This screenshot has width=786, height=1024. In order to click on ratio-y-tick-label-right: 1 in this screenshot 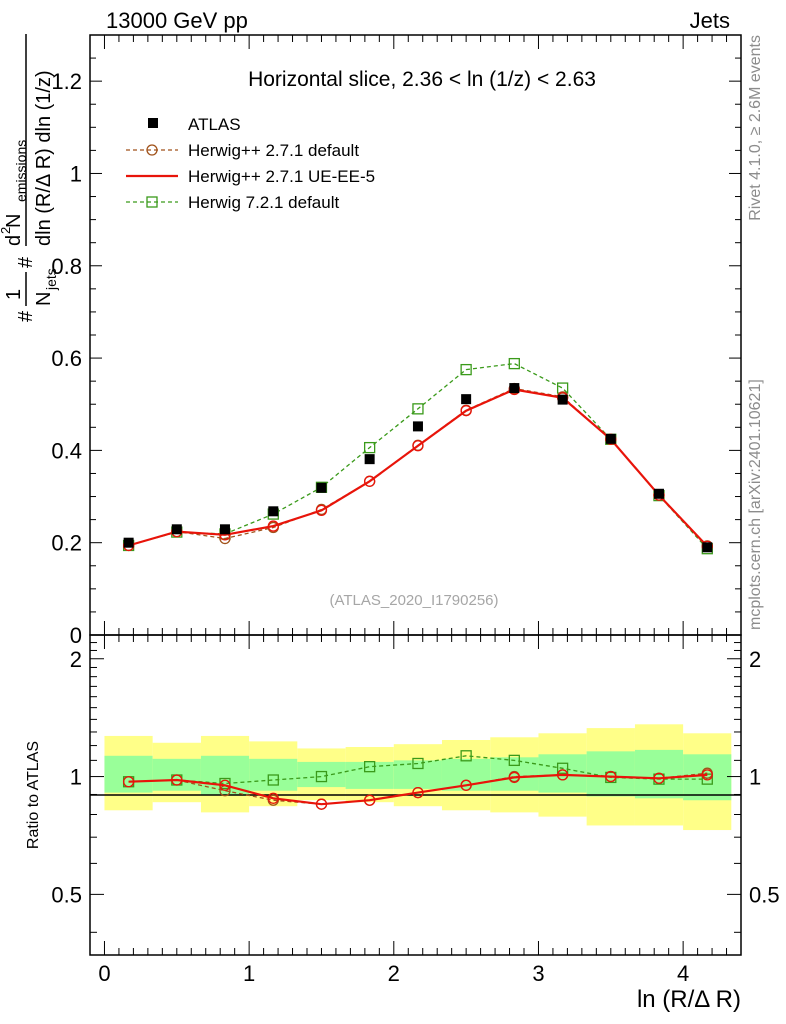, I will do `click(755, 777)`.